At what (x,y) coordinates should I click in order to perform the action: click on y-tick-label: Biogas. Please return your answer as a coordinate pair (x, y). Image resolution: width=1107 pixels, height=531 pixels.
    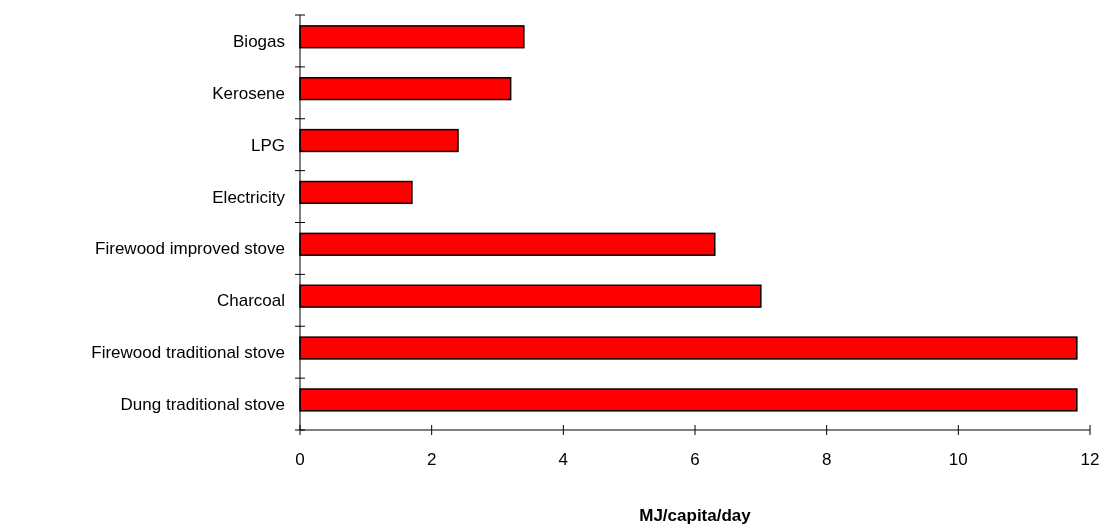
    Looking at the image, I should click on (259, 41).